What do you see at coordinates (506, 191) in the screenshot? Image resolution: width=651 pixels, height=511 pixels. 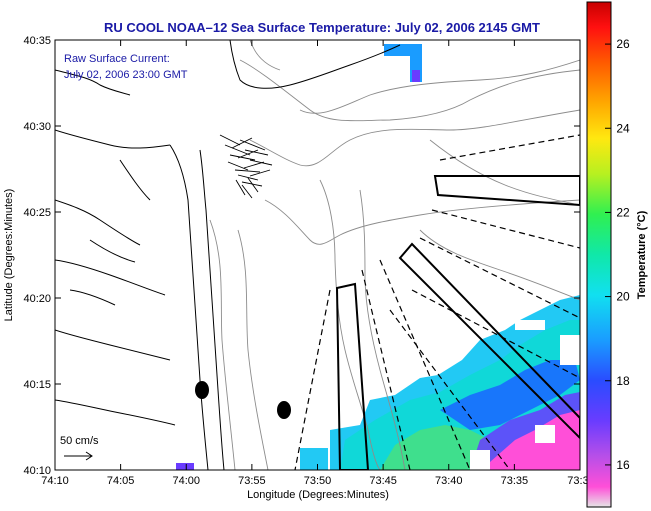 I see `box-north` at bounding box center [506, 191].